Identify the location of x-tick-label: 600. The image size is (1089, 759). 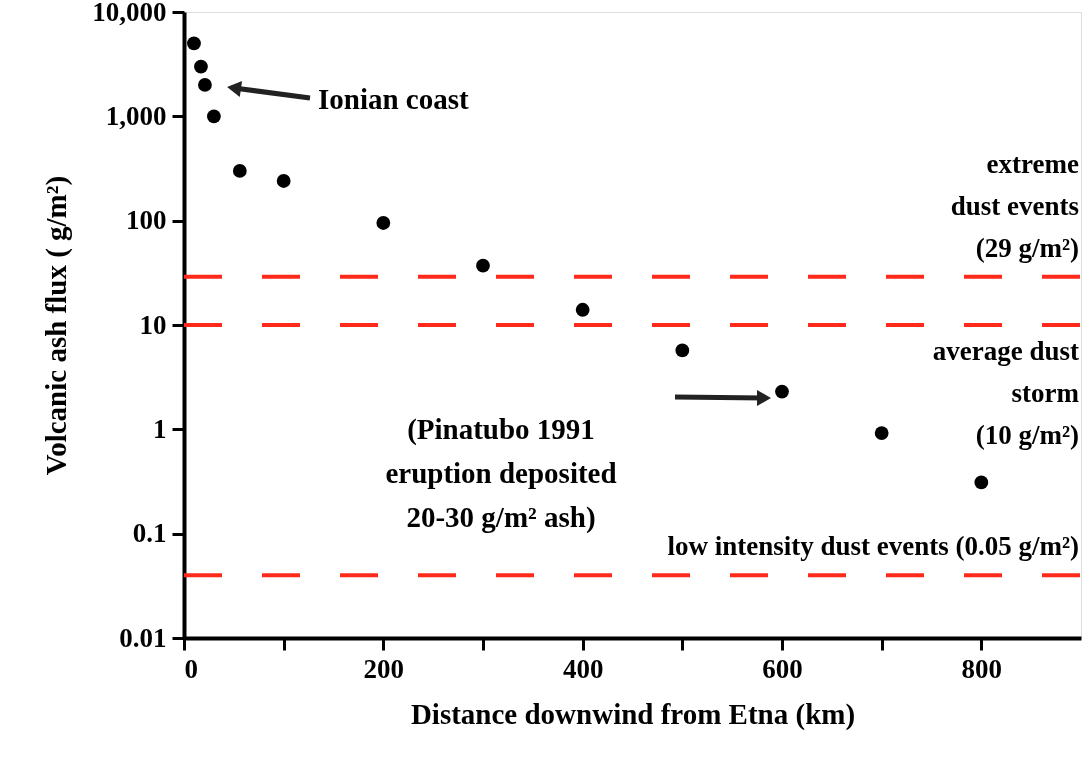
(782, 668).